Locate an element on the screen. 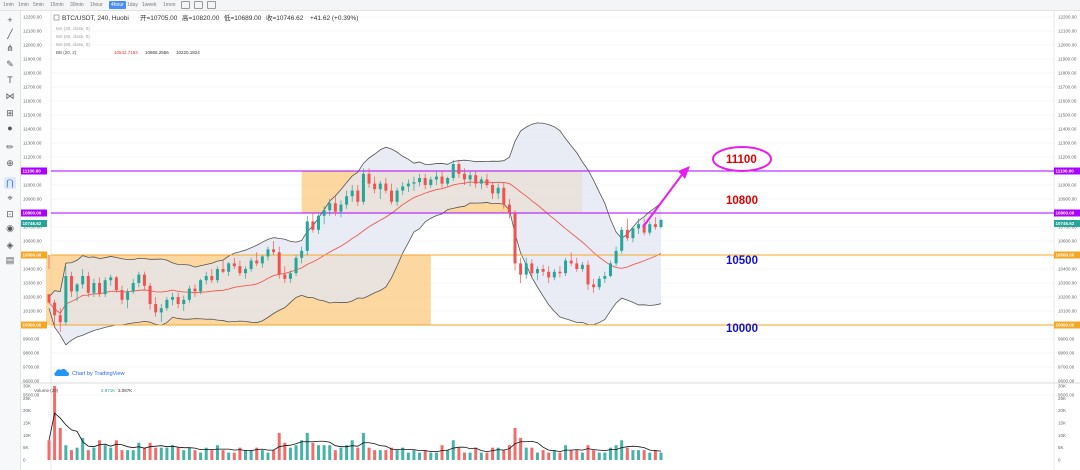 The height and width of the screenshot is (470, 1080). text-icon: T is located at coordinates (10, 80).